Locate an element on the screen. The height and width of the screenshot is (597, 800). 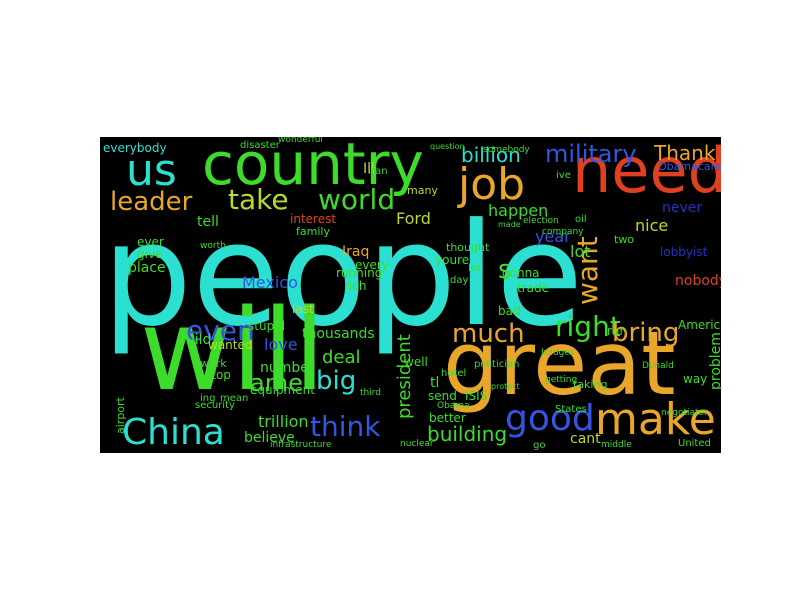
word-thousands: thousands is located at coordinates (338, 334).